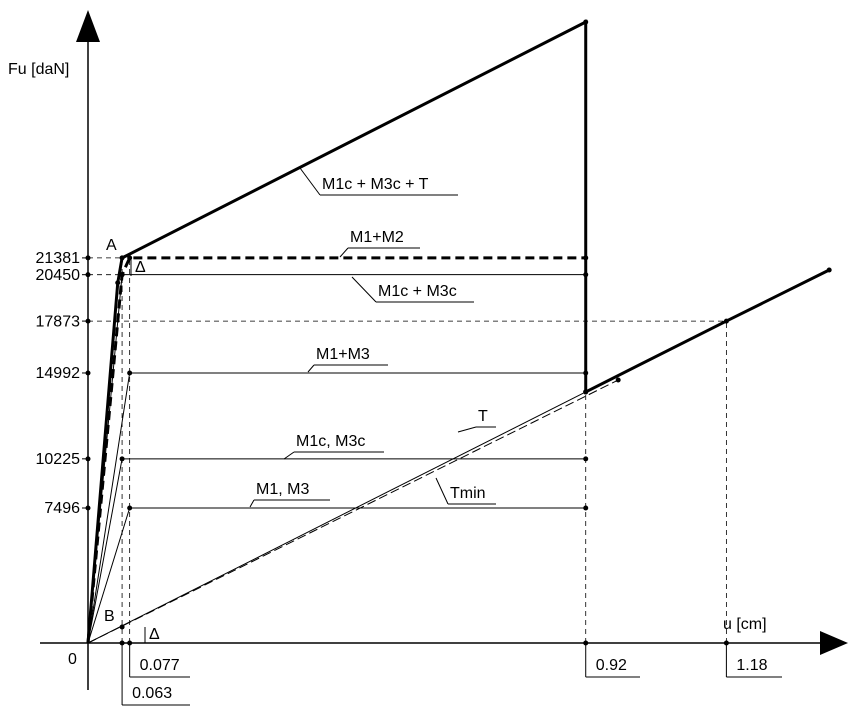 The width and height of the screenshot is (854, 710). Describe the element at coordinates (88, 26) in the screenshot. I see `y-axis-arrow` at that location.